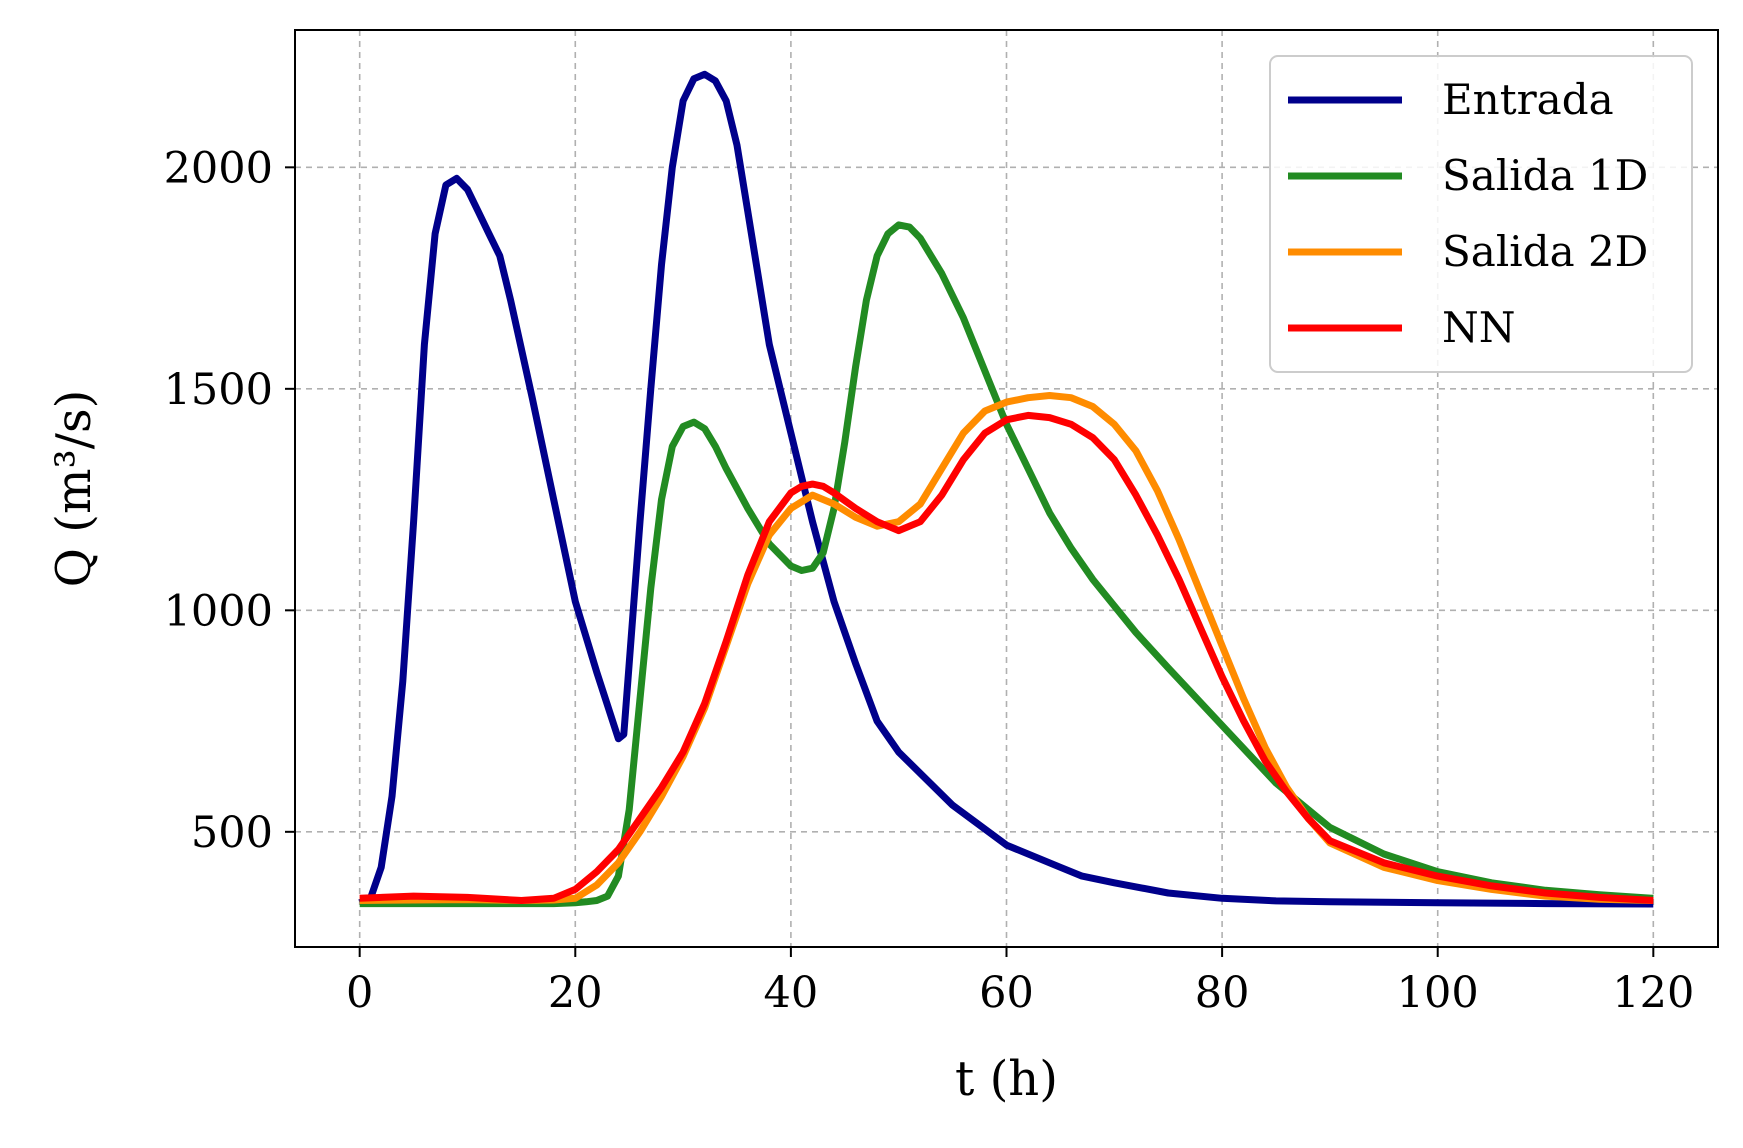 This screenshot has width=1743, height=1148. Describe the element at coordinates (1006, 1079) in the screenshot. I see `x-axis-label: t (h)` at that location.